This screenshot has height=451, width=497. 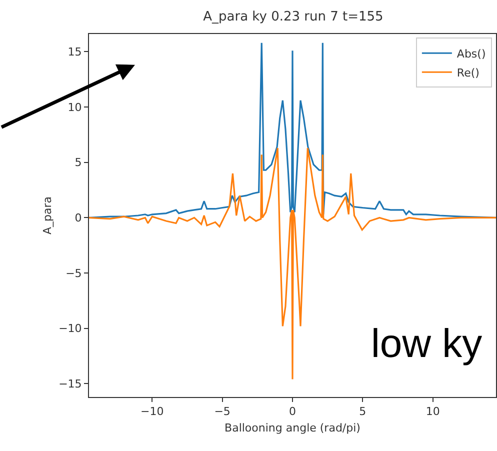 I want to click on x-tick-label: −5, so click(x=222, y=411).